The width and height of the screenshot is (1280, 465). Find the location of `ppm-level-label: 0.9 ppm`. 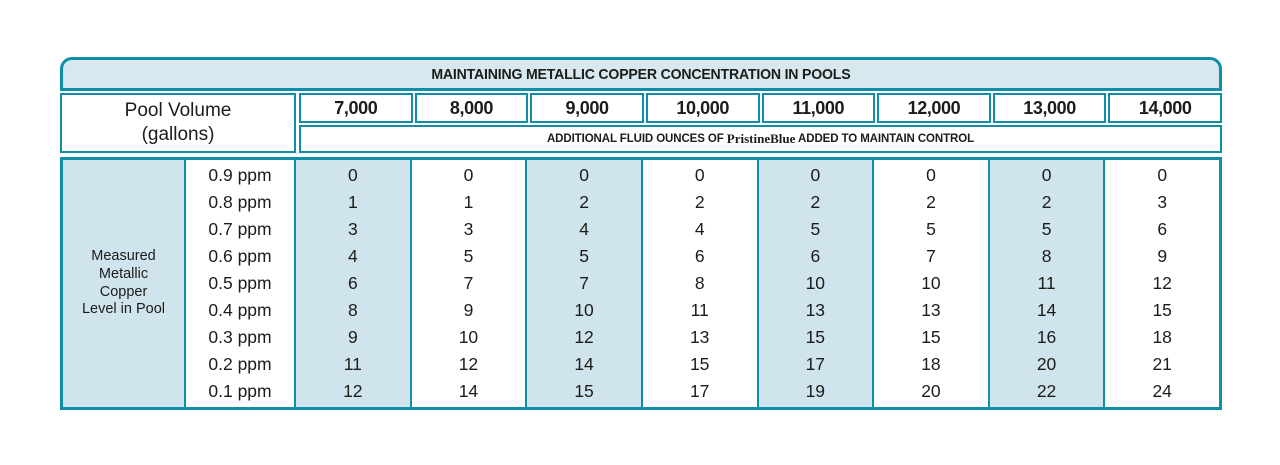

ppm-level-label: 0.9 ppm is located at coordinates (240, 175).